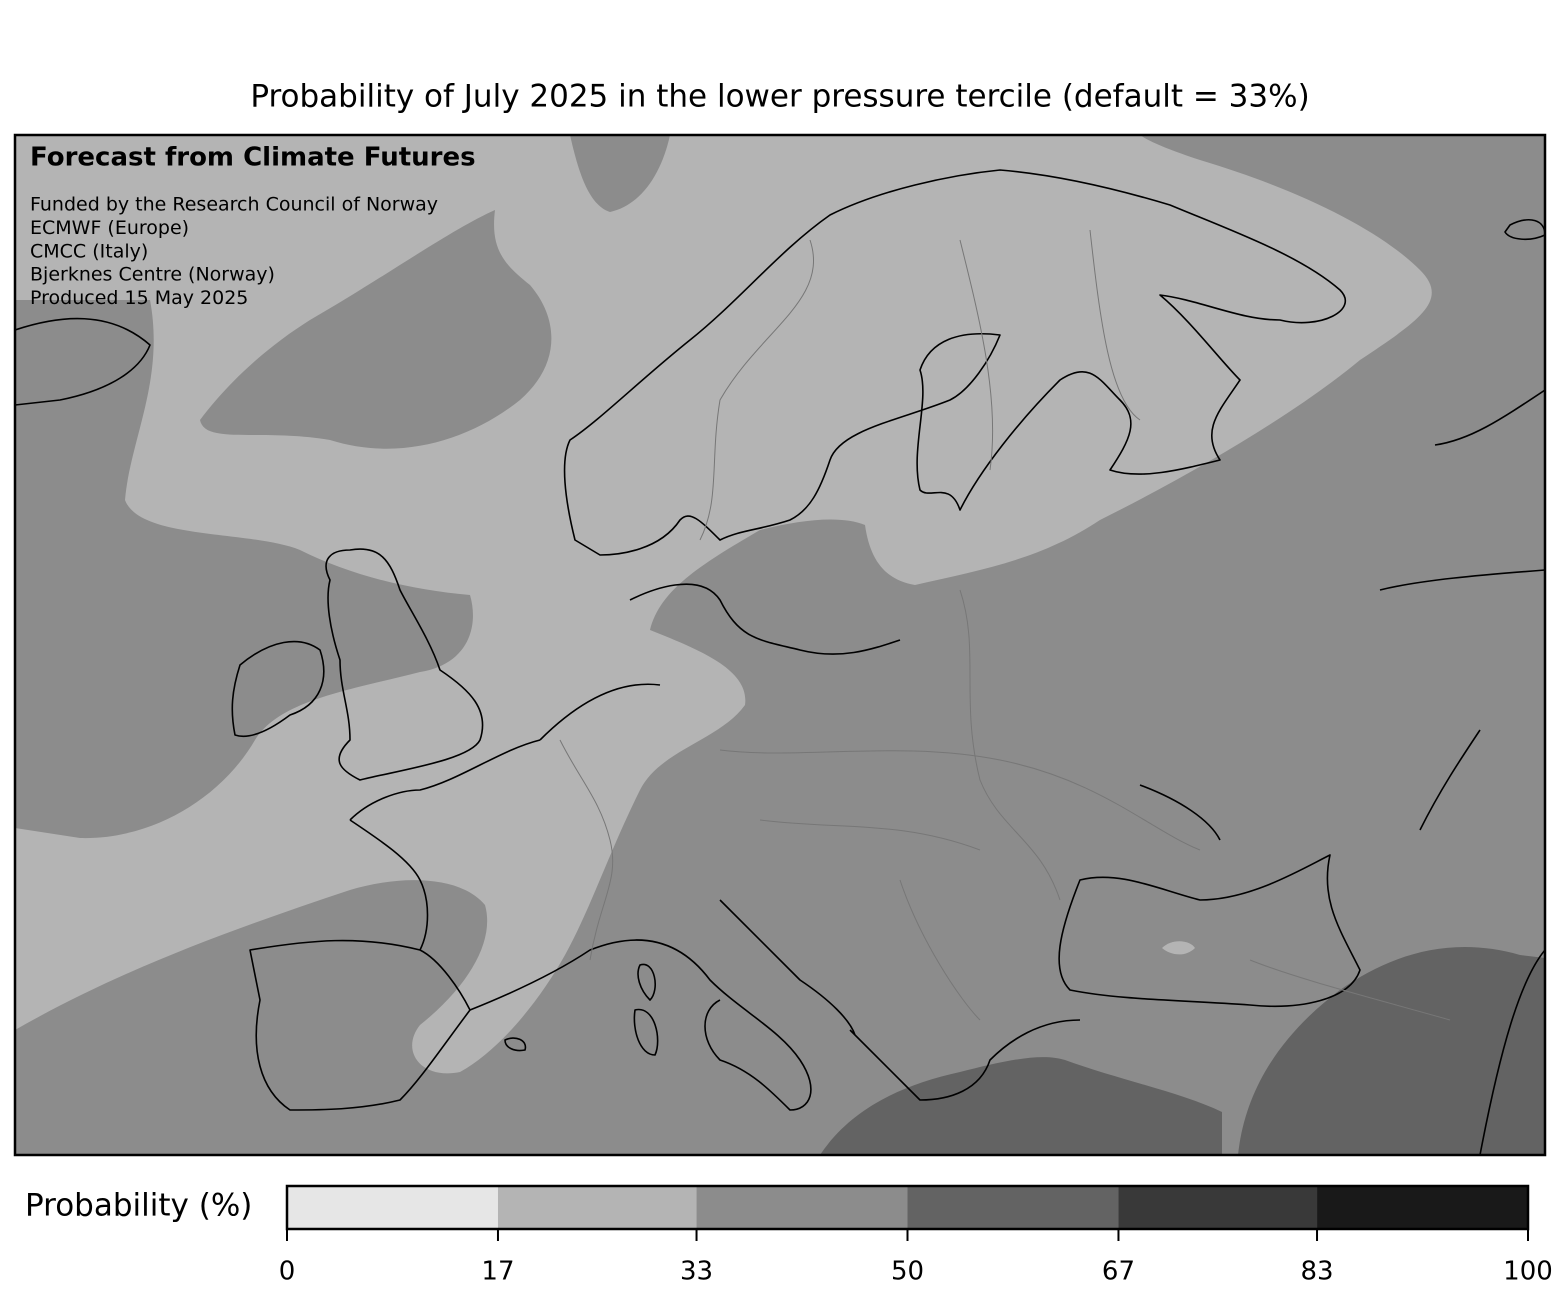 The height and width of the screenshot is (1305, 1560). Describe the element at coordinates (89, 251) in the screenshot. I see `annotation-line: CMCC (Italy)` at that location.